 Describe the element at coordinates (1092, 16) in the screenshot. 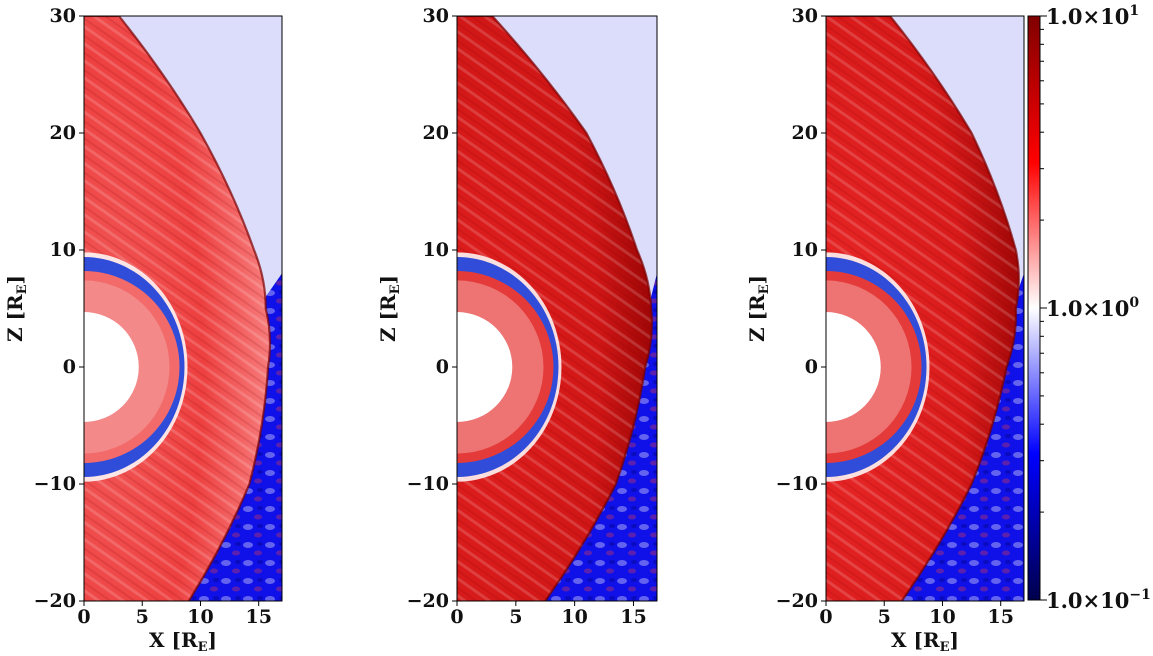

I see `colorbar-tick-label: 1.0×101` at that location.